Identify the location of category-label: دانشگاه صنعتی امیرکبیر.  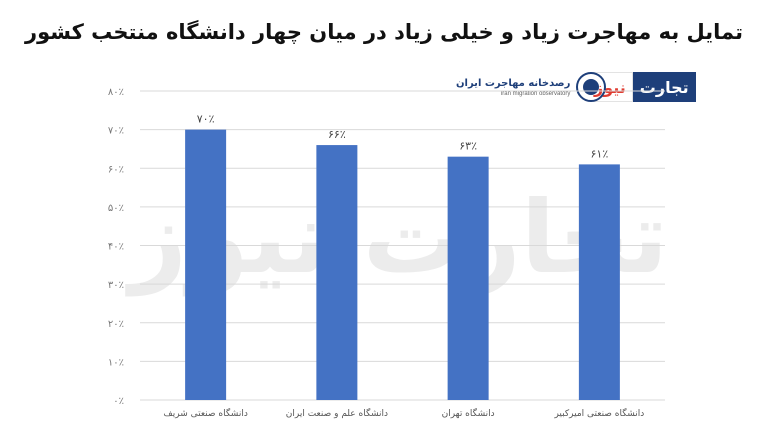
(598, 413).